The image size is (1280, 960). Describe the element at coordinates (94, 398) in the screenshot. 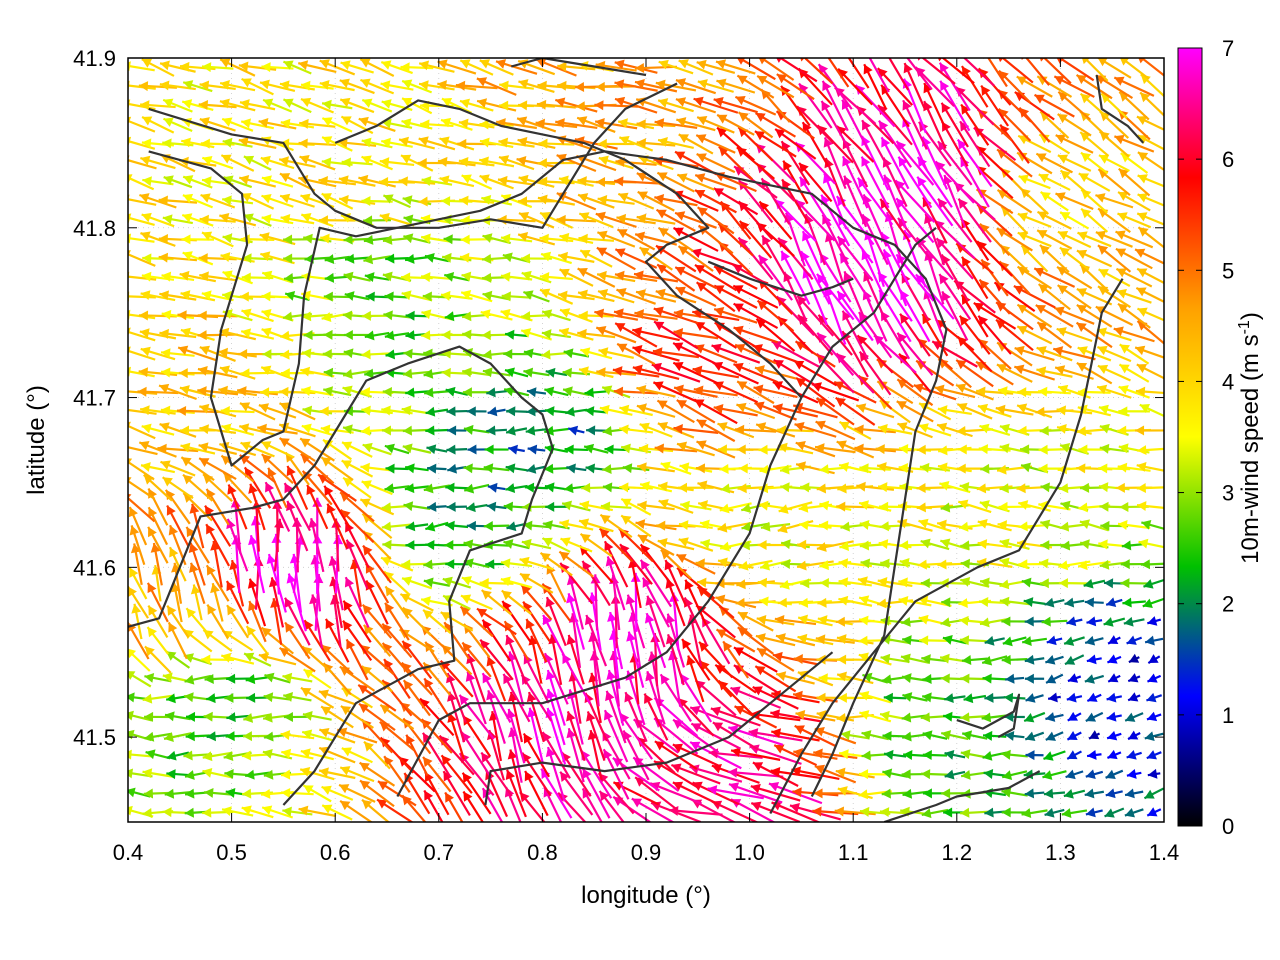

I see `y-tick-label: 41.7` at that location.